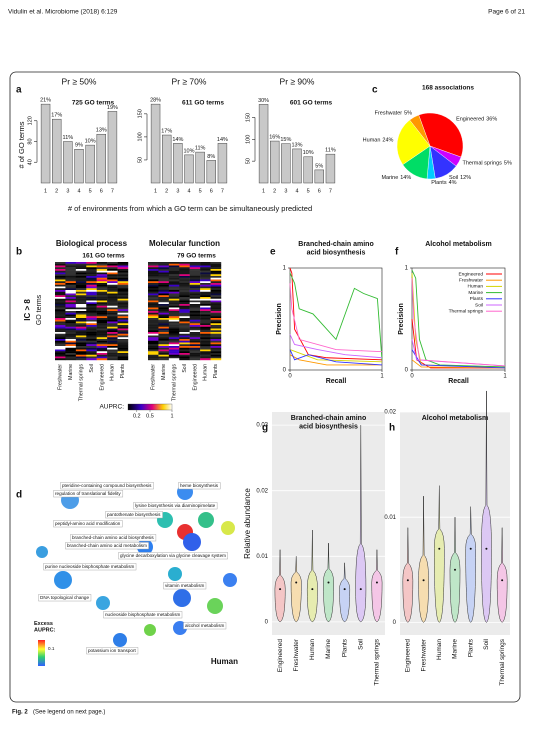  I want to click on slice-value: 4%, so click(453, 183).